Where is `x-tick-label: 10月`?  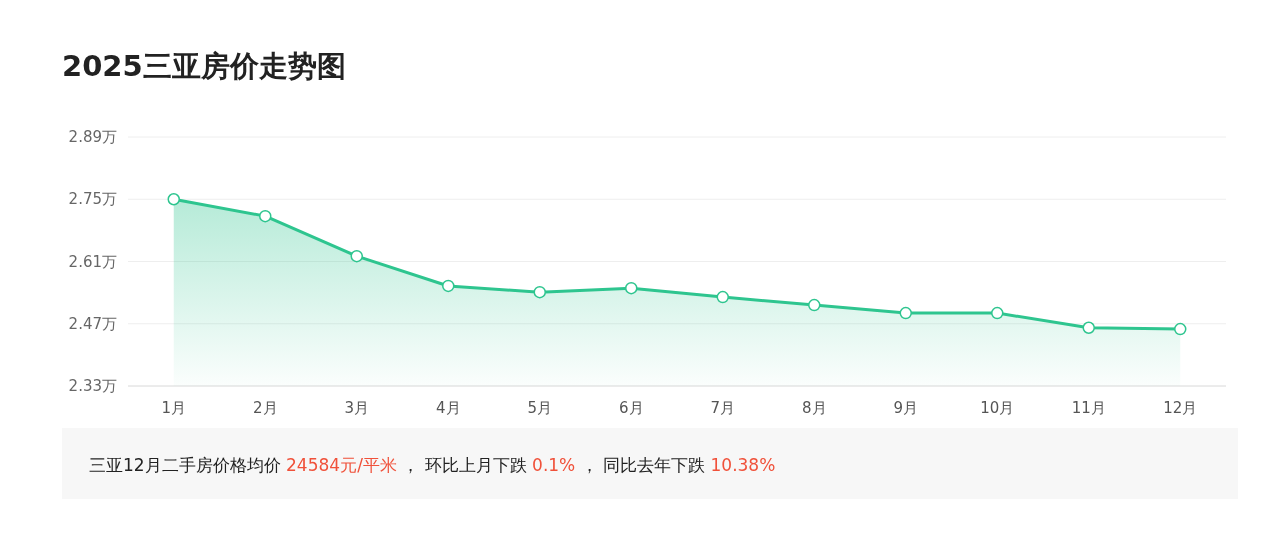
x-tick-label: 10月 is located at coordinates (997, 408).